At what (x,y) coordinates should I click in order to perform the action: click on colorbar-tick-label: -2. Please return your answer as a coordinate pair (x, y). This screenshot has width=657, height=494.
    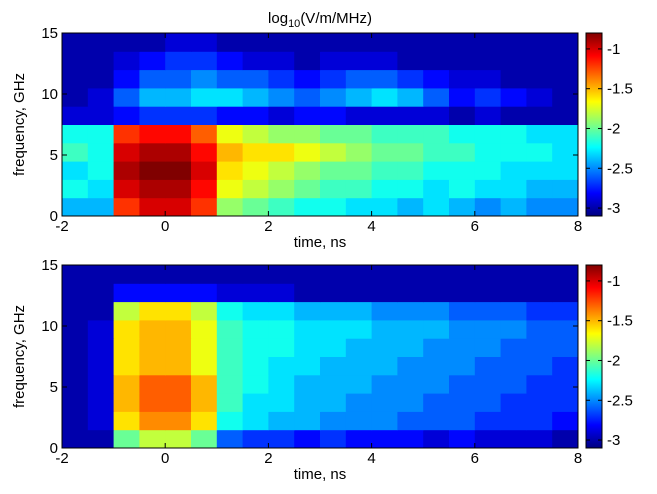
    Looking at the image, I should click on (613, 360).